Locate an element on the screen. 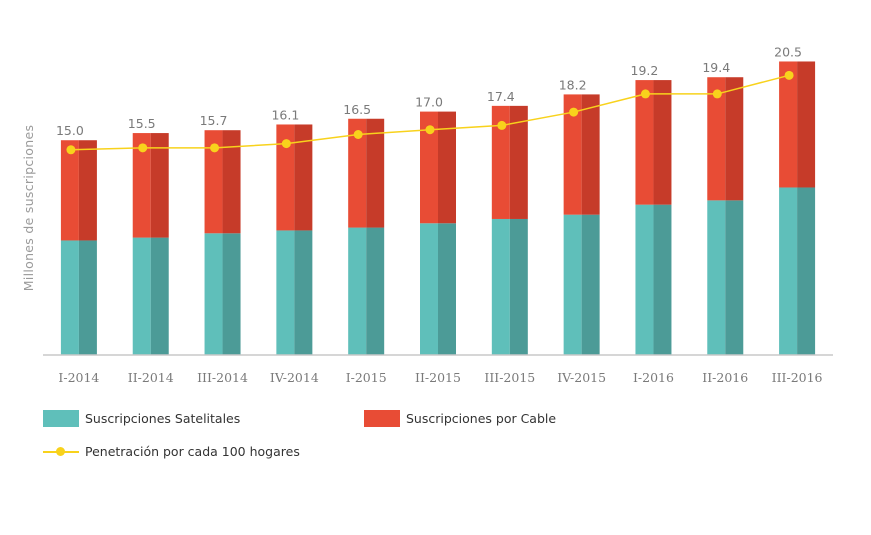  x-tick-label: I-2016 is located at coordinates (653, 377).